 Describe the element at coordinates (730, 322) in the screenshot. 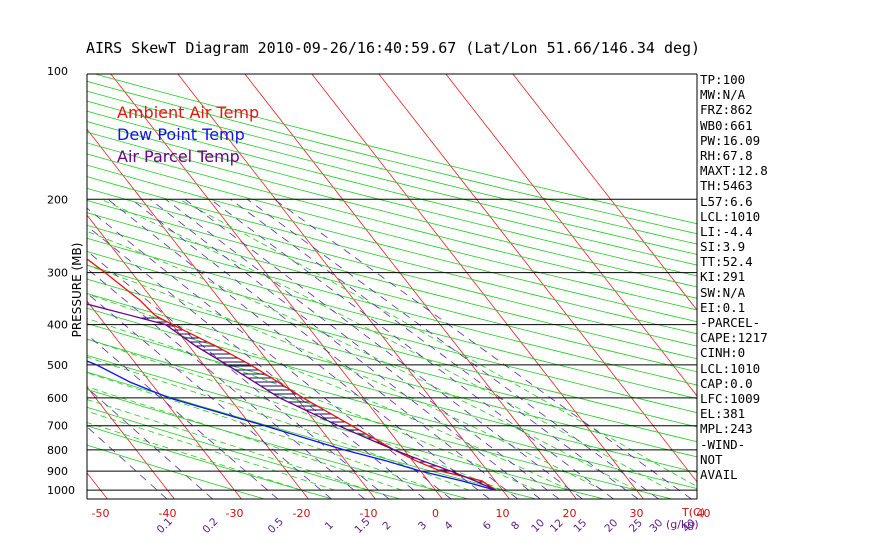

I see `stat-item: -PARCEL-` at that location.